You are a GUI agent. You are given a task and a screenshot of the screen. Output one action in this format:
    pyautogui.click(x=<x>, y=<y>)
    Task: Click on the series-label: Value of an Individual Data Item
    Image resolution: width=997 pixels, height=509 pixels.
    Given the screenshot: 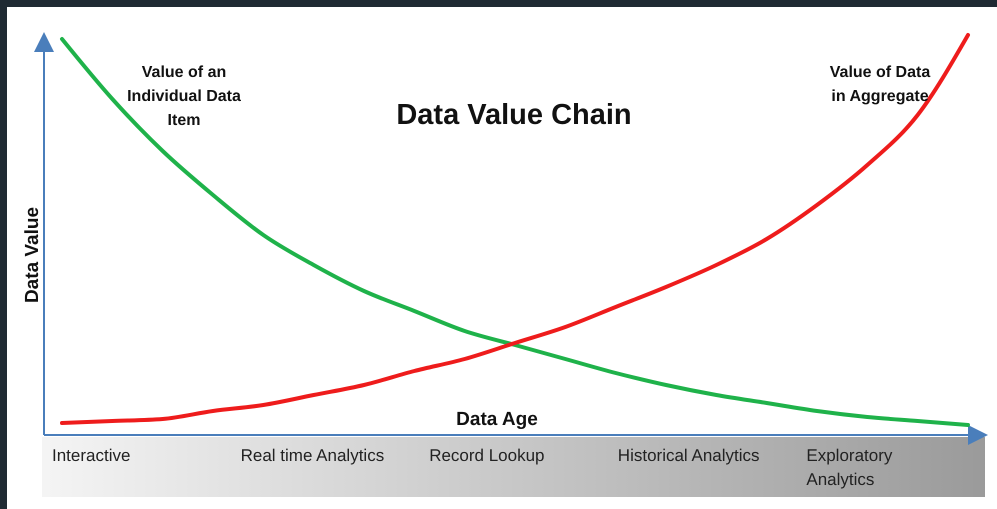 What is the action you would take?
    pyautogui.click(x=184, y=96)
    